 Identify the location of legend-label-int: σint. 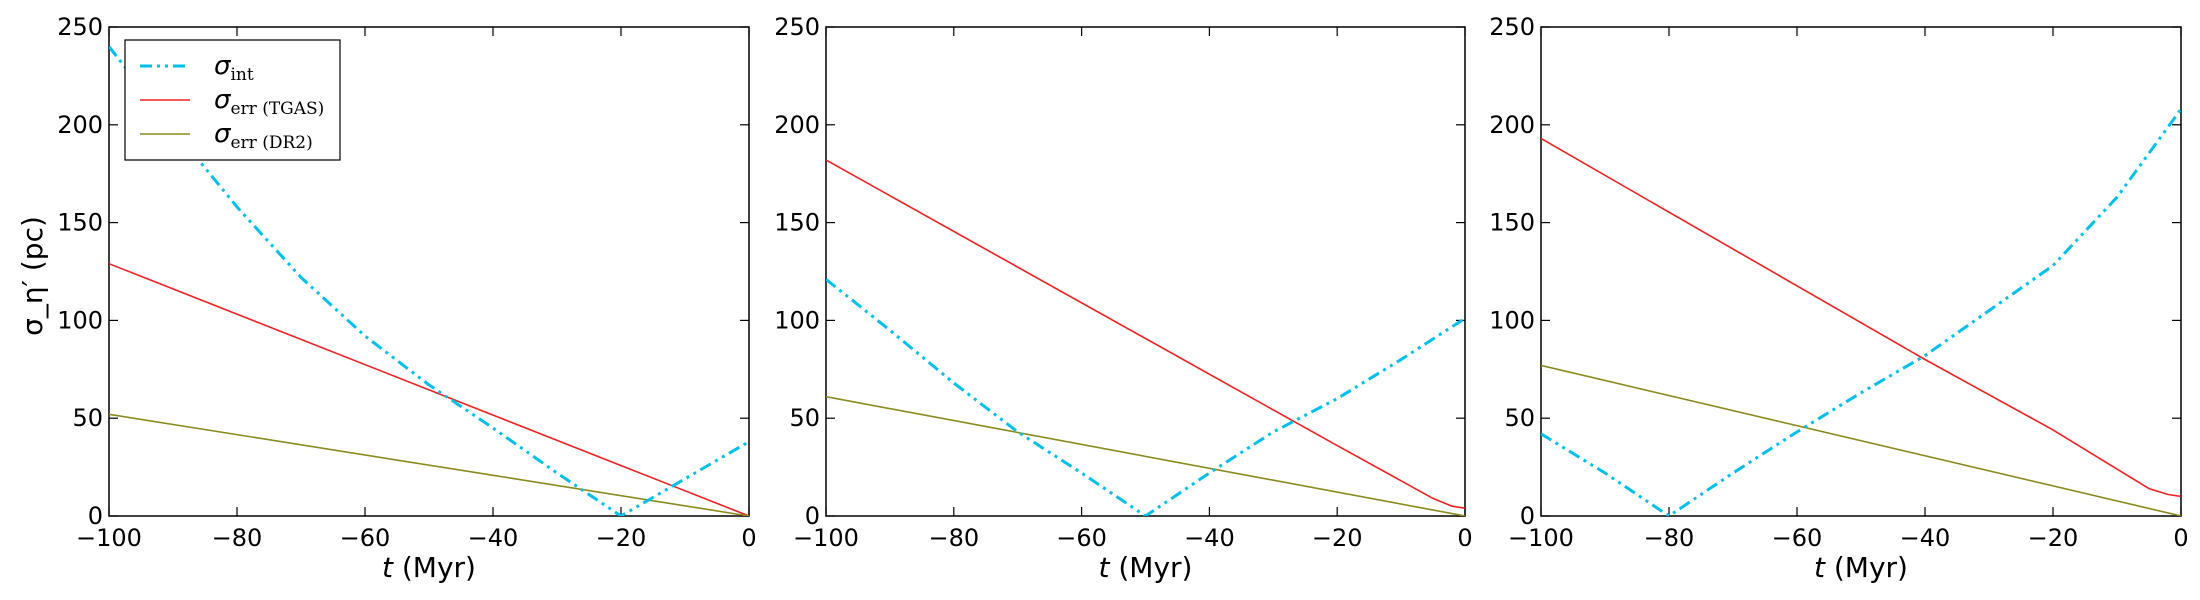
(234, 68).